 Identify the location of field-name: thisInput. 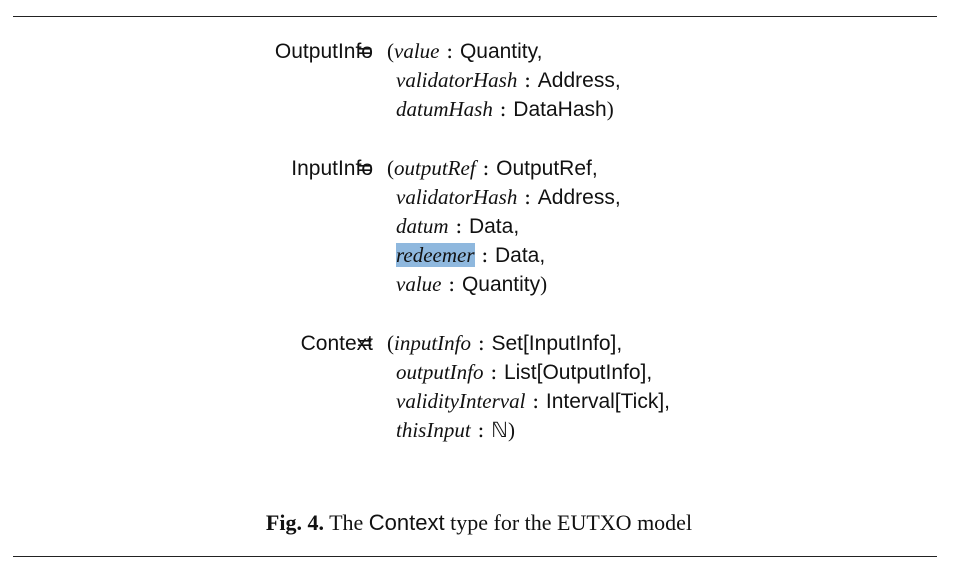
(433, 430).